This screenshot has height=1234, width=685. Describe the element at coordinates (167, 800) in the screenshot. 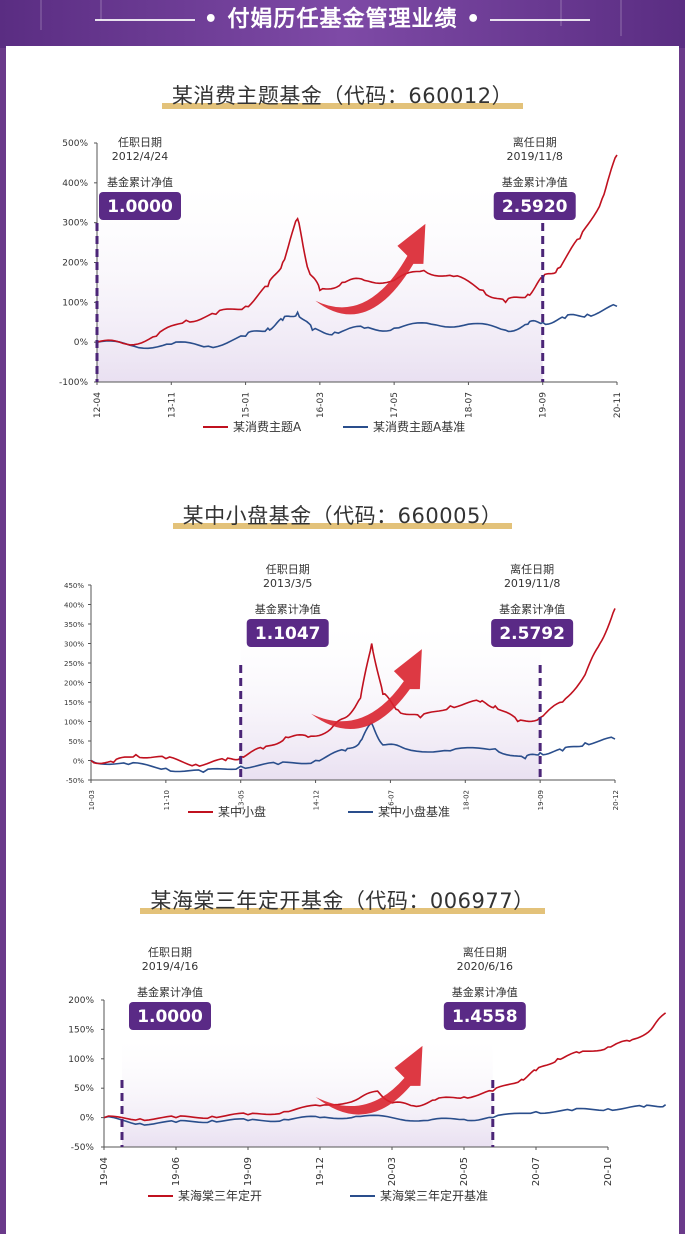

I see `x-tick-label: 11-10` at that location.